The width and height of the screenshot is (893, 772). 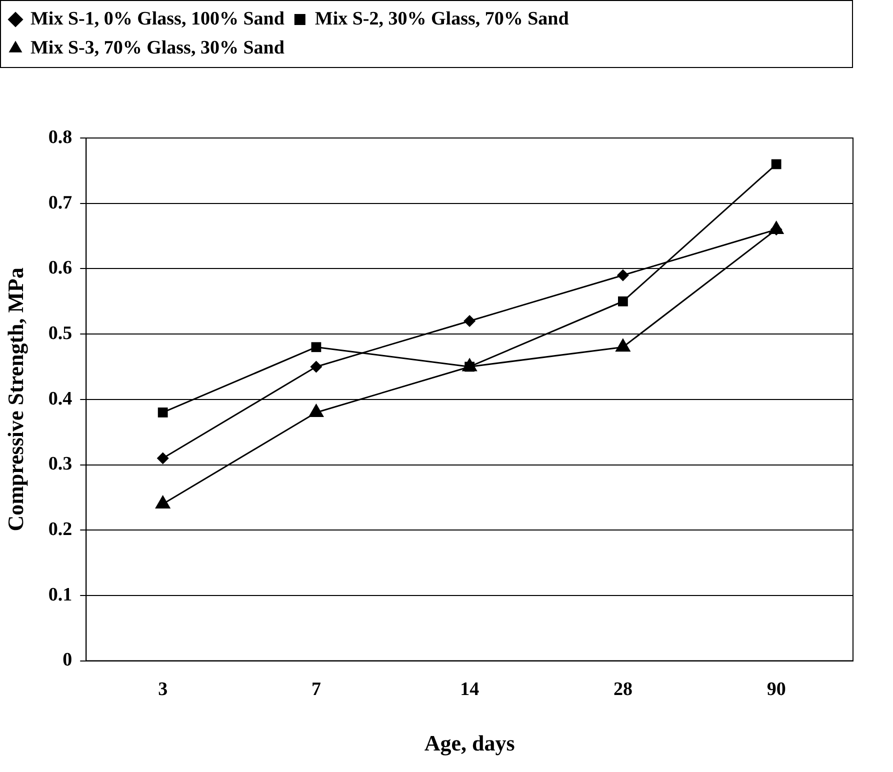 I want to click on y-tick-label: 0.4, so click(x=60, y=399).